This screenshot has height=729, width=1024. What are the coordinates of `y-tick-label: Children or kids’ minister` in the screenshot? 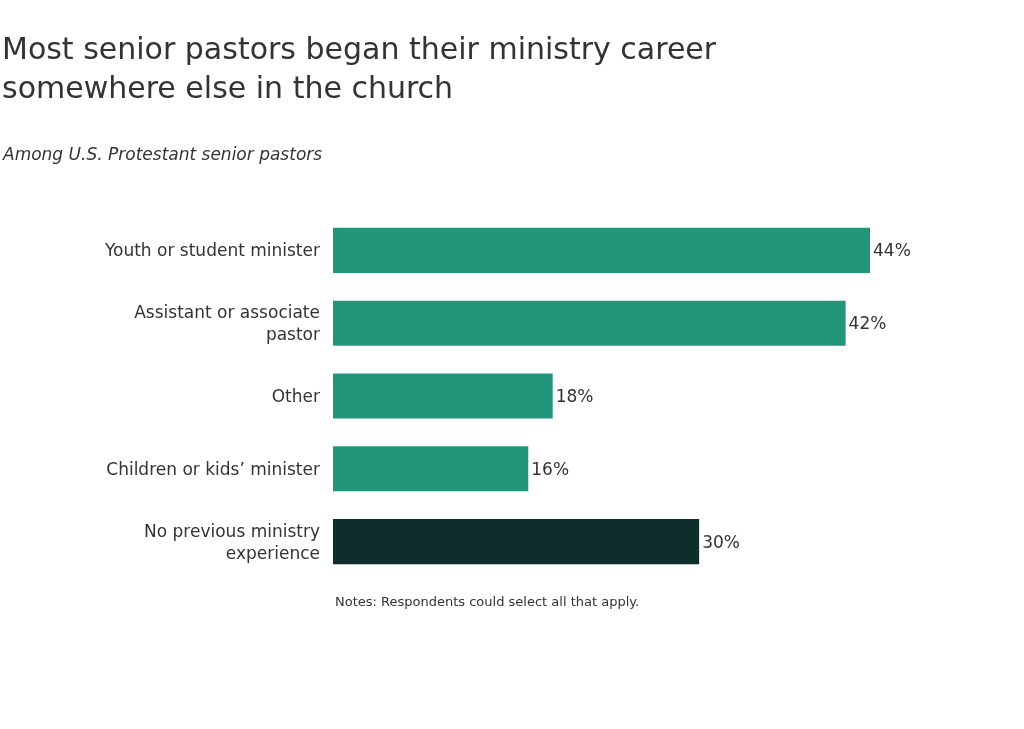 It's located at (213, 468).